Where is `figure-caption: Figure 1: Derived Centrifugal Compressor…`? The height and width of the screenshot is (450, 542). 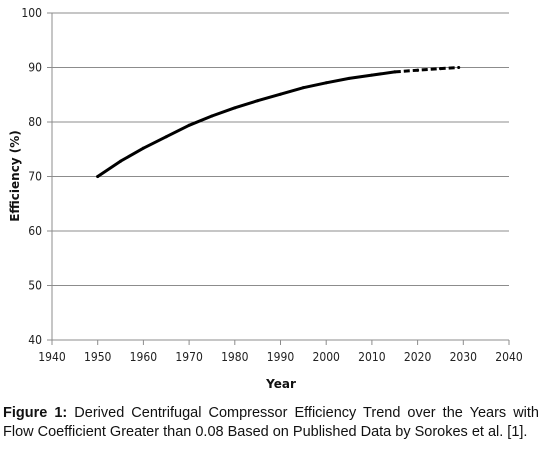
figure-caption: Figure 1: Derived Centrifugal Compressor… is located at coordinates (271, 423).